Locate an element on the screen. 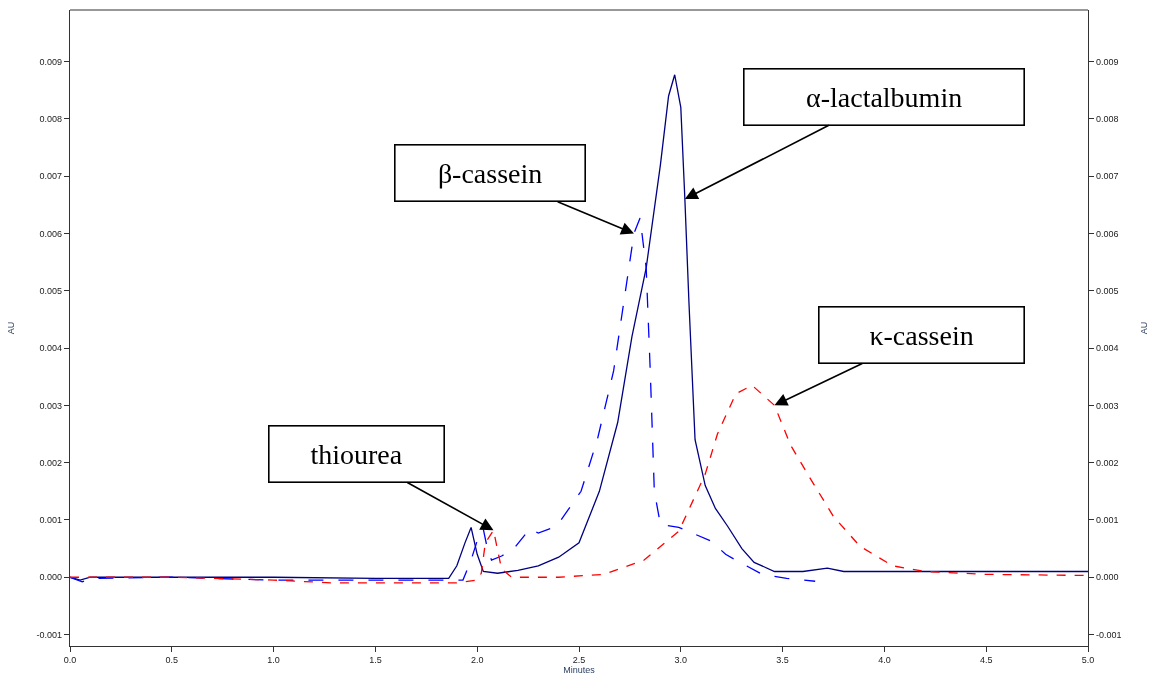 The width and height of the screenshot is (1158, 683). annotation: β-cassein is located at coordinates (490, 173).